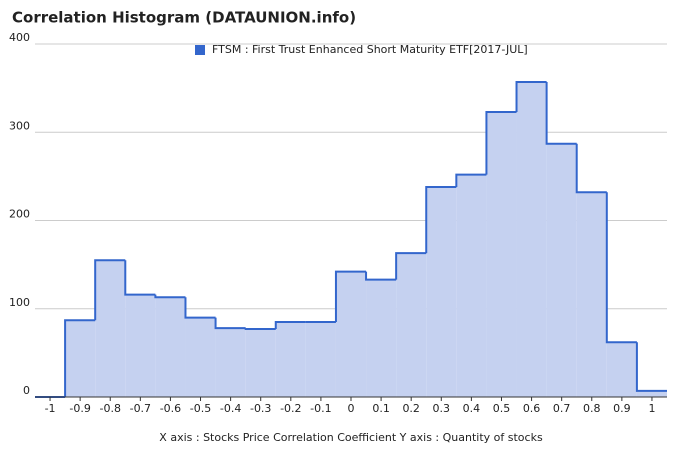 The width and height of the screenshot is (680, 462). What do you see at coordinates (381, 408) in the screenshot?
I see `x-tick-label: 0.1` at bounding box center [381, 408].